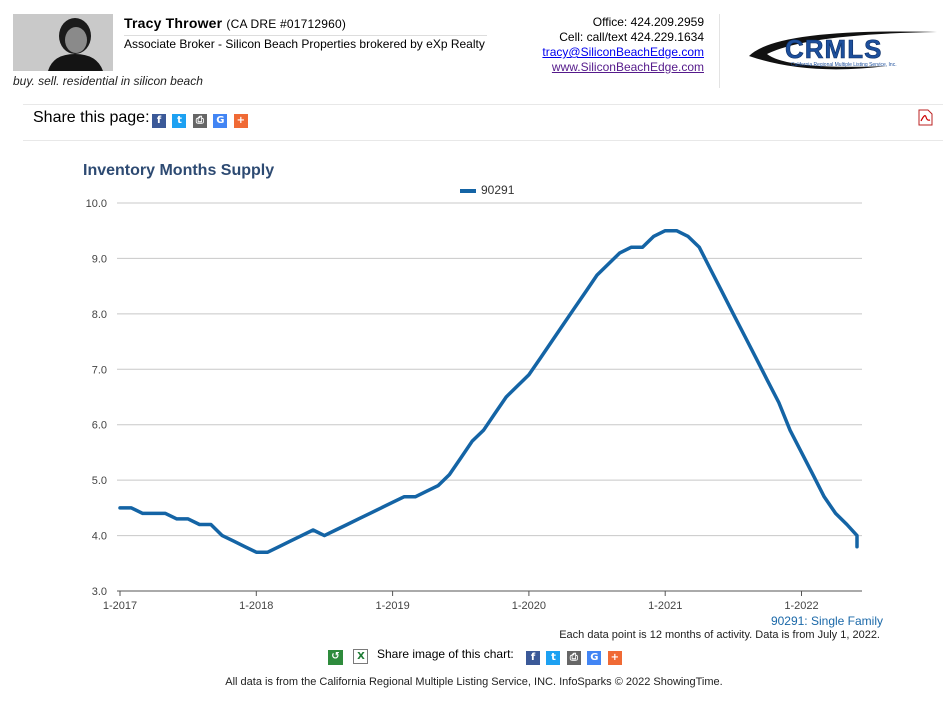 This screenshot has width=948, height=704. Describe the element at coordinates (99, 481) in the screenshot. I see `y-tick-label: 5.0` at that location.